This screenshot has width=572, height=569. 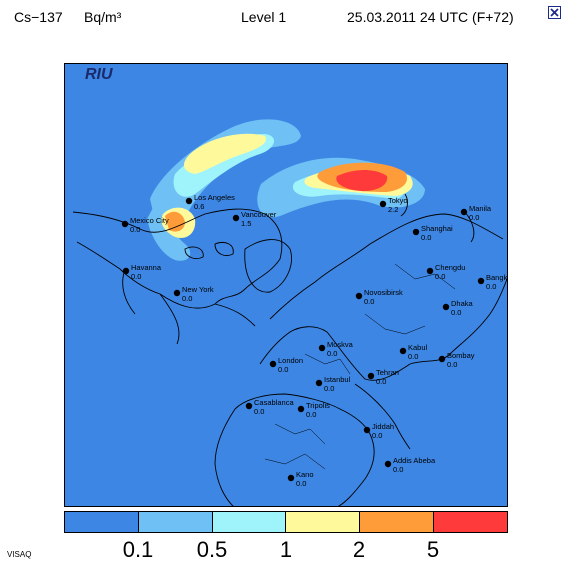 What do you see at coordinates (146, 267) in the screenshot?
I see `city-name: Havanna` at bounding box center [146, 267].